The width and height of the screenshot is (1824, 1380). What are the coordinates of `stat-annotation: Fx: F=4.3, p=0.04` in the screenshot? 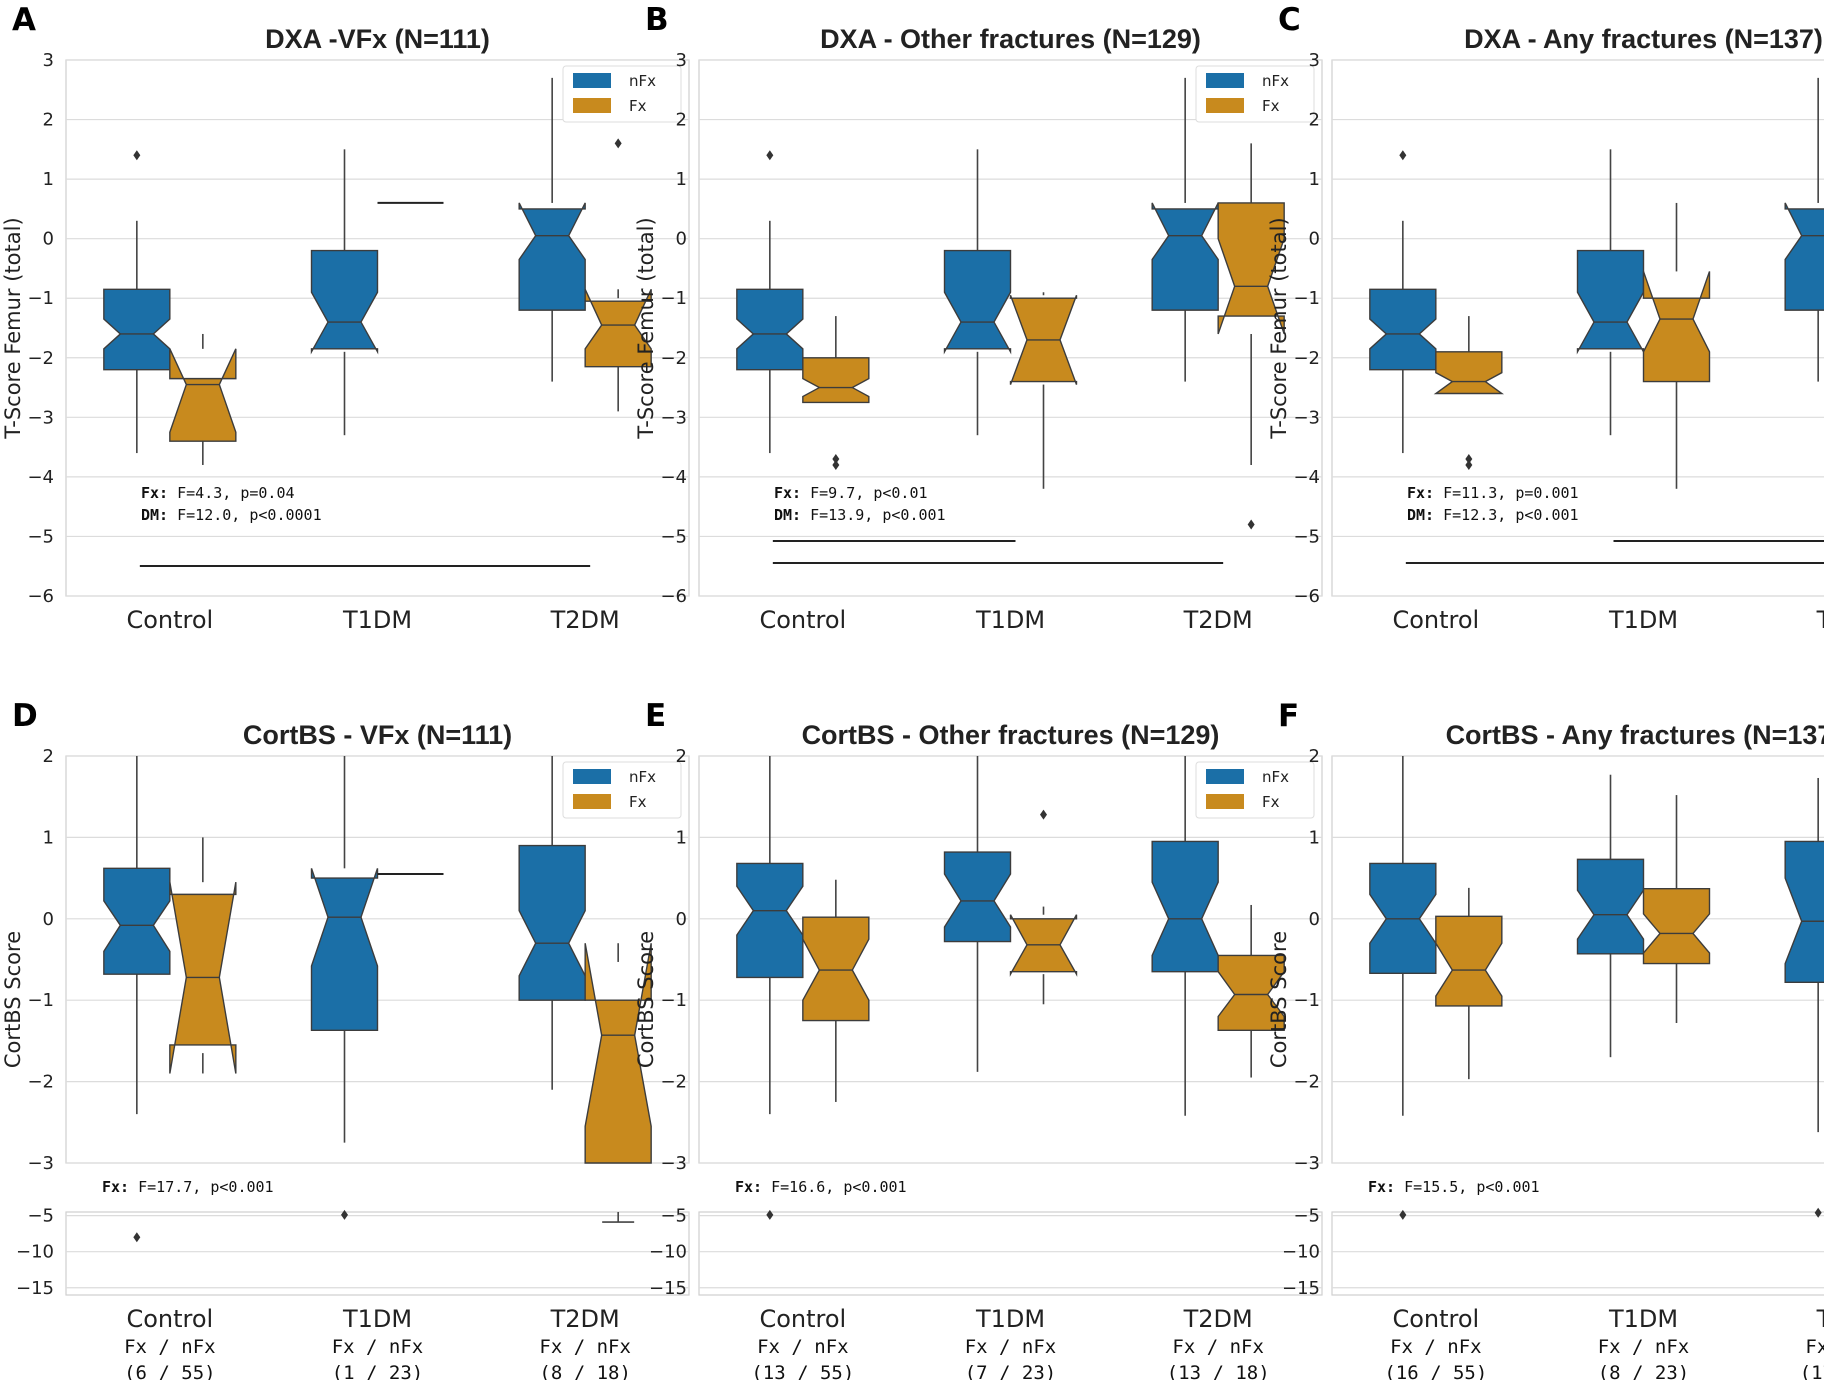 It's located at (218, 493).